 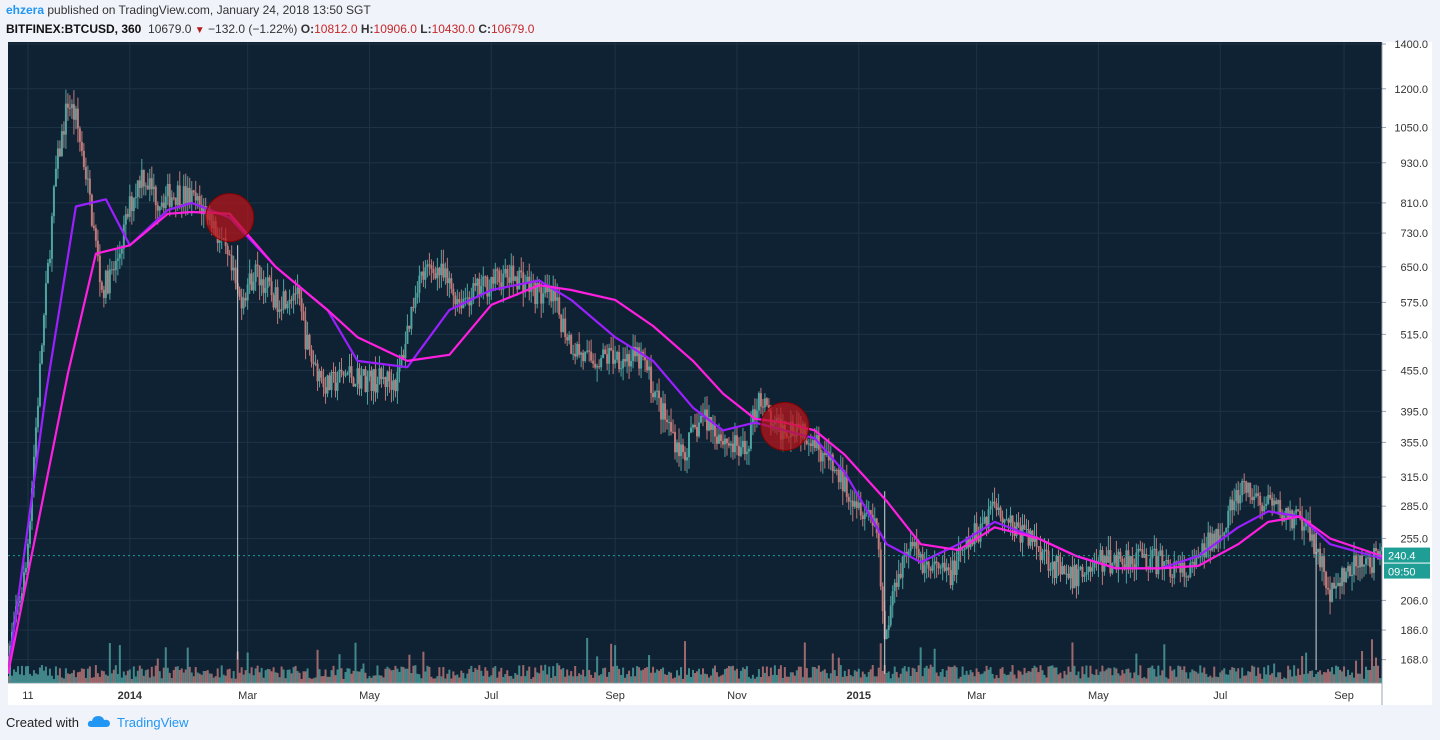 What do you see at coordinates (152, 722) in the screenshot?
I see `tradingview-link: TradingView` at bounding box center [152, 722].